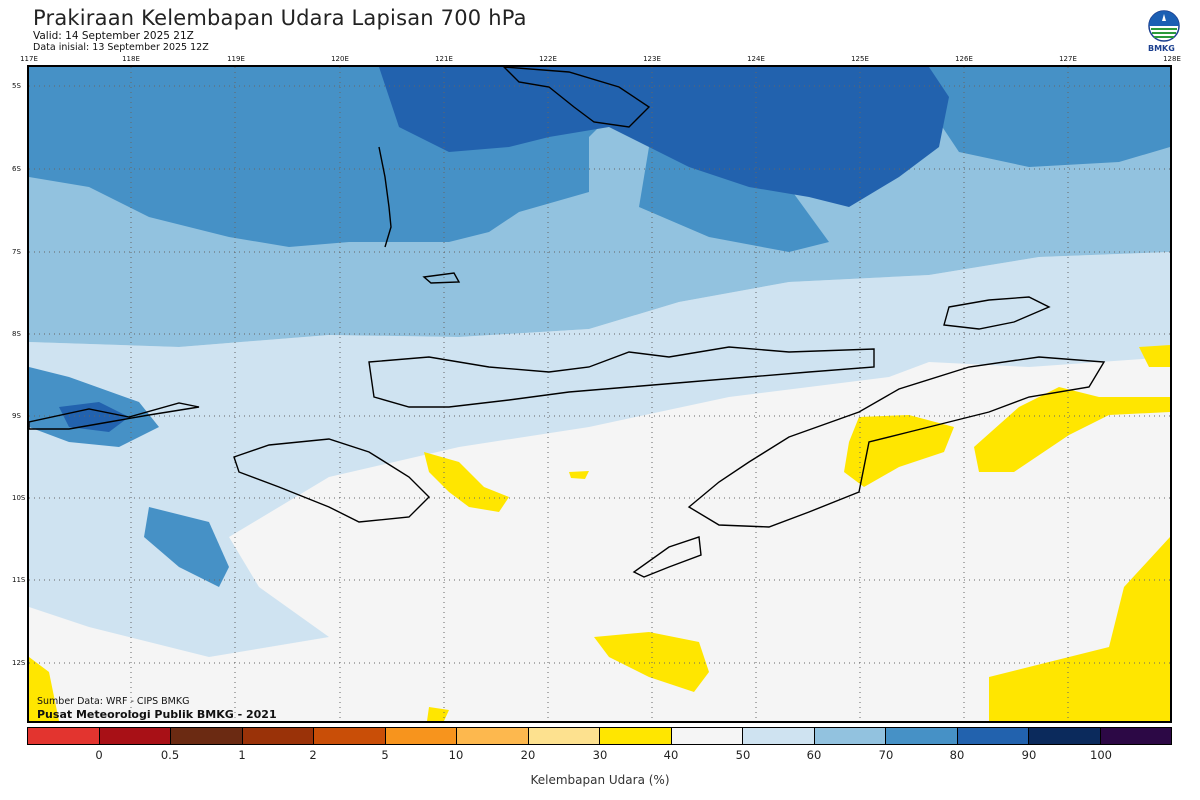  Describe the element at coordinates (16, 169) in the screenshot. I see `y-tick-label: 6S` at that location.